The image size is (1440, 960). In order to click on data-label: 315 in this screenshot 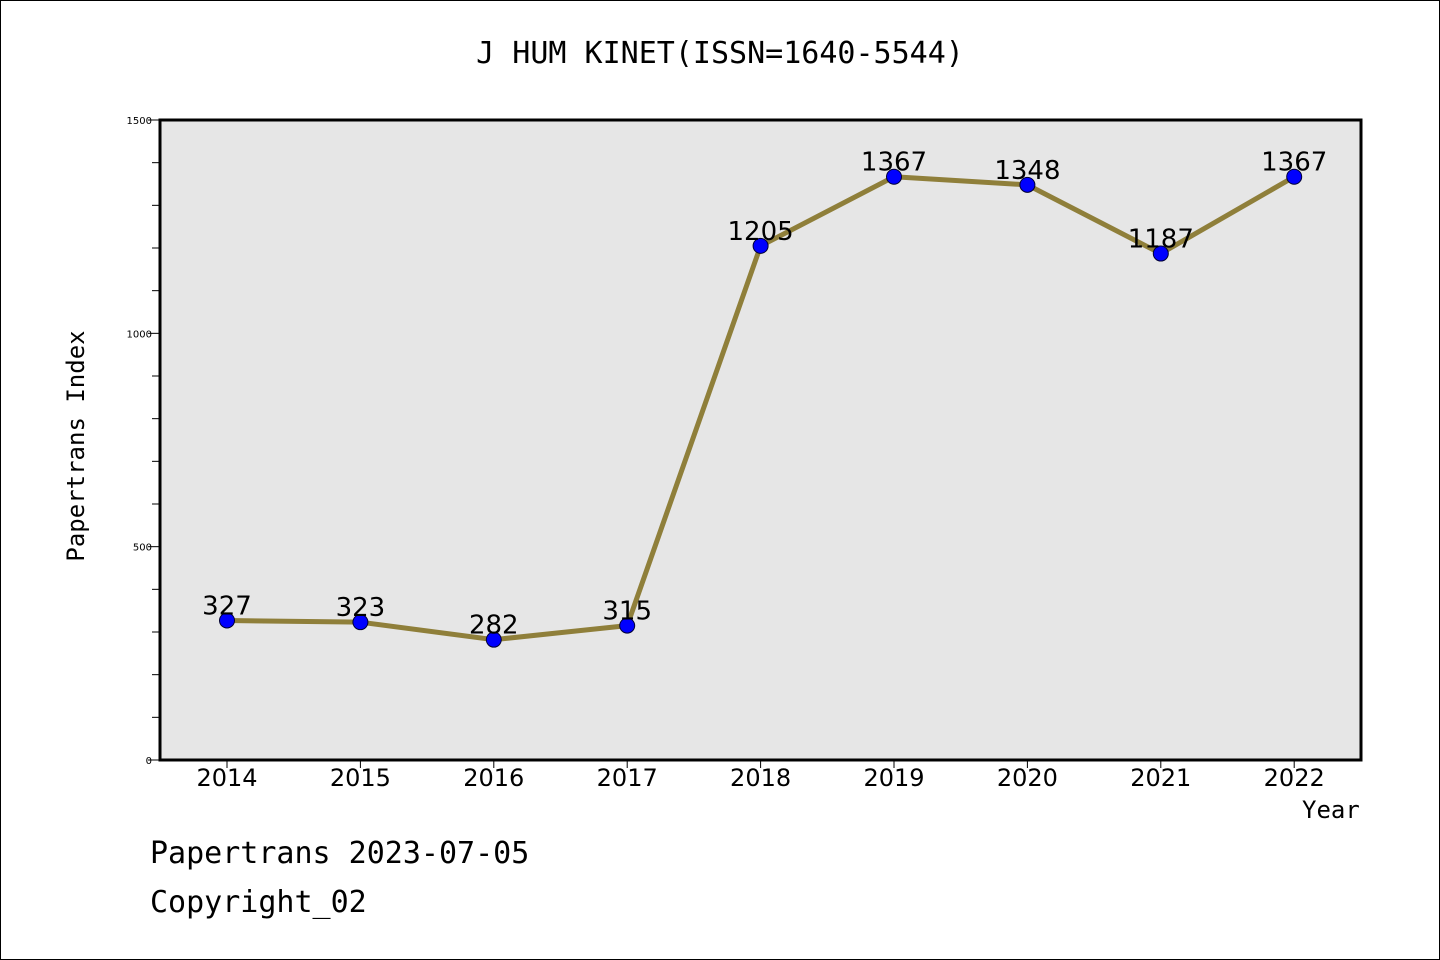, I will do `click(627, 612)`.